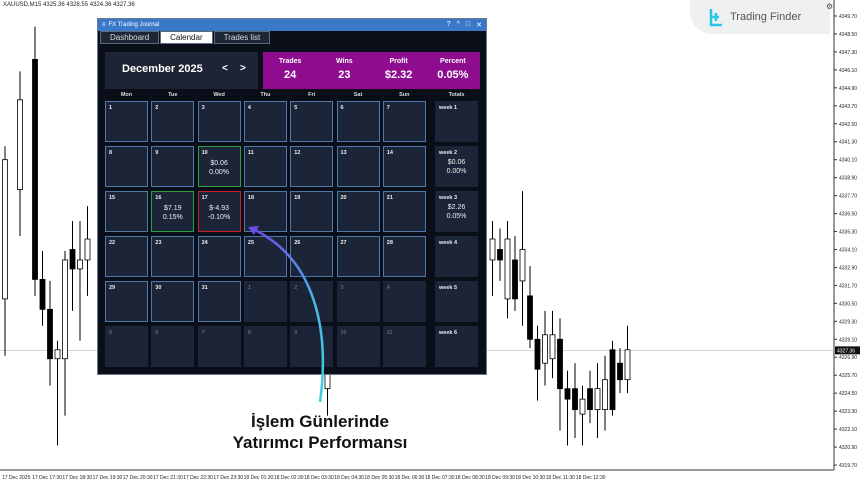  What do you see at coordinates (358, 166) in the screenshot?
I see `calendar-day-cell: 13` at bounding box center [358, 166].